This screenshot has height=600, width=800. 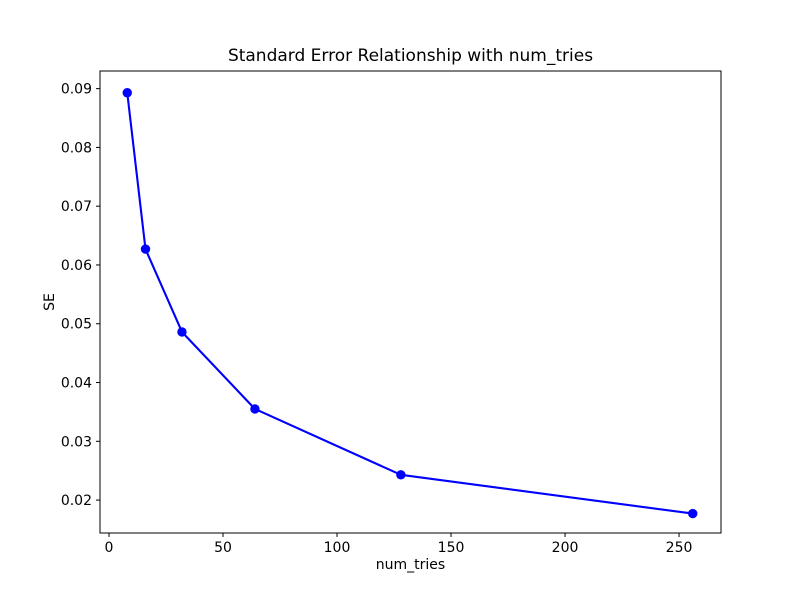 What do you see at coordinates (76, 325) in the screenshot?
I see `y-tick-label: 0.05` at bounding box center [76, 325].